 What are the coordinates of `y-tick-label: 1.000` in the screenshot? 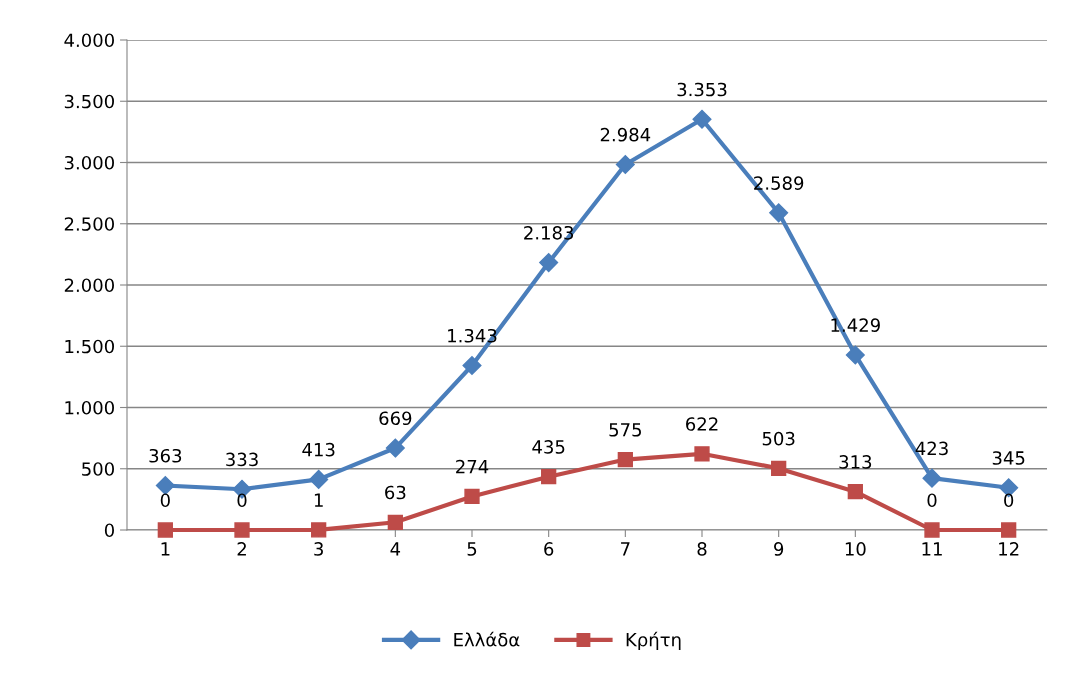 It's located at (89, 407).